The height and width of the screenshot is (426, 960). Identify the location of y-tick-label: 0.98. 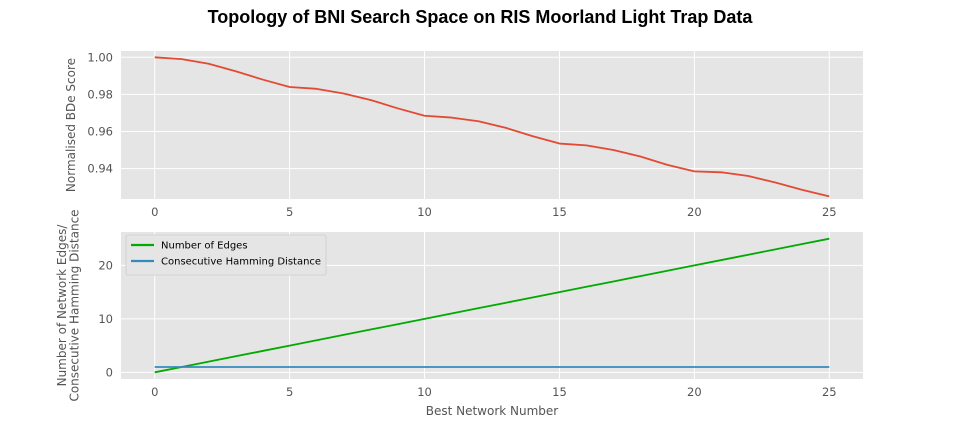
(100, 94).